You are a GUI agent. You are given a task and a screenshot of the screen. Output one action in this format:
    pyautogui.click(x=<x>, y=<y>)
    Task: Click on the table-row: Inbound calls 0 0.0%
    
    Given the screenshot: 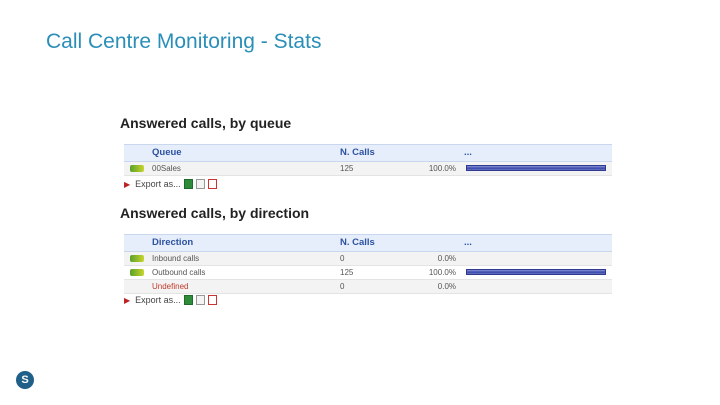 What is the action you would take?
    pyautogui.click(x=368, y=259)
    